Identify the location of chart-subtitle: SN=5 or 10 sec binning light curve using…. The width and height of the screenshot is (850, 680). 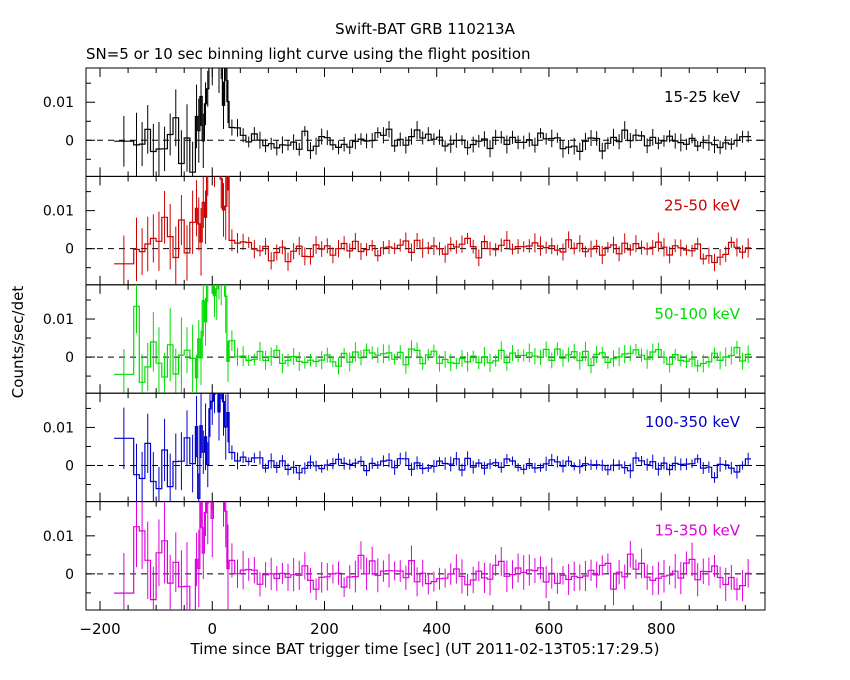
(308, 54).